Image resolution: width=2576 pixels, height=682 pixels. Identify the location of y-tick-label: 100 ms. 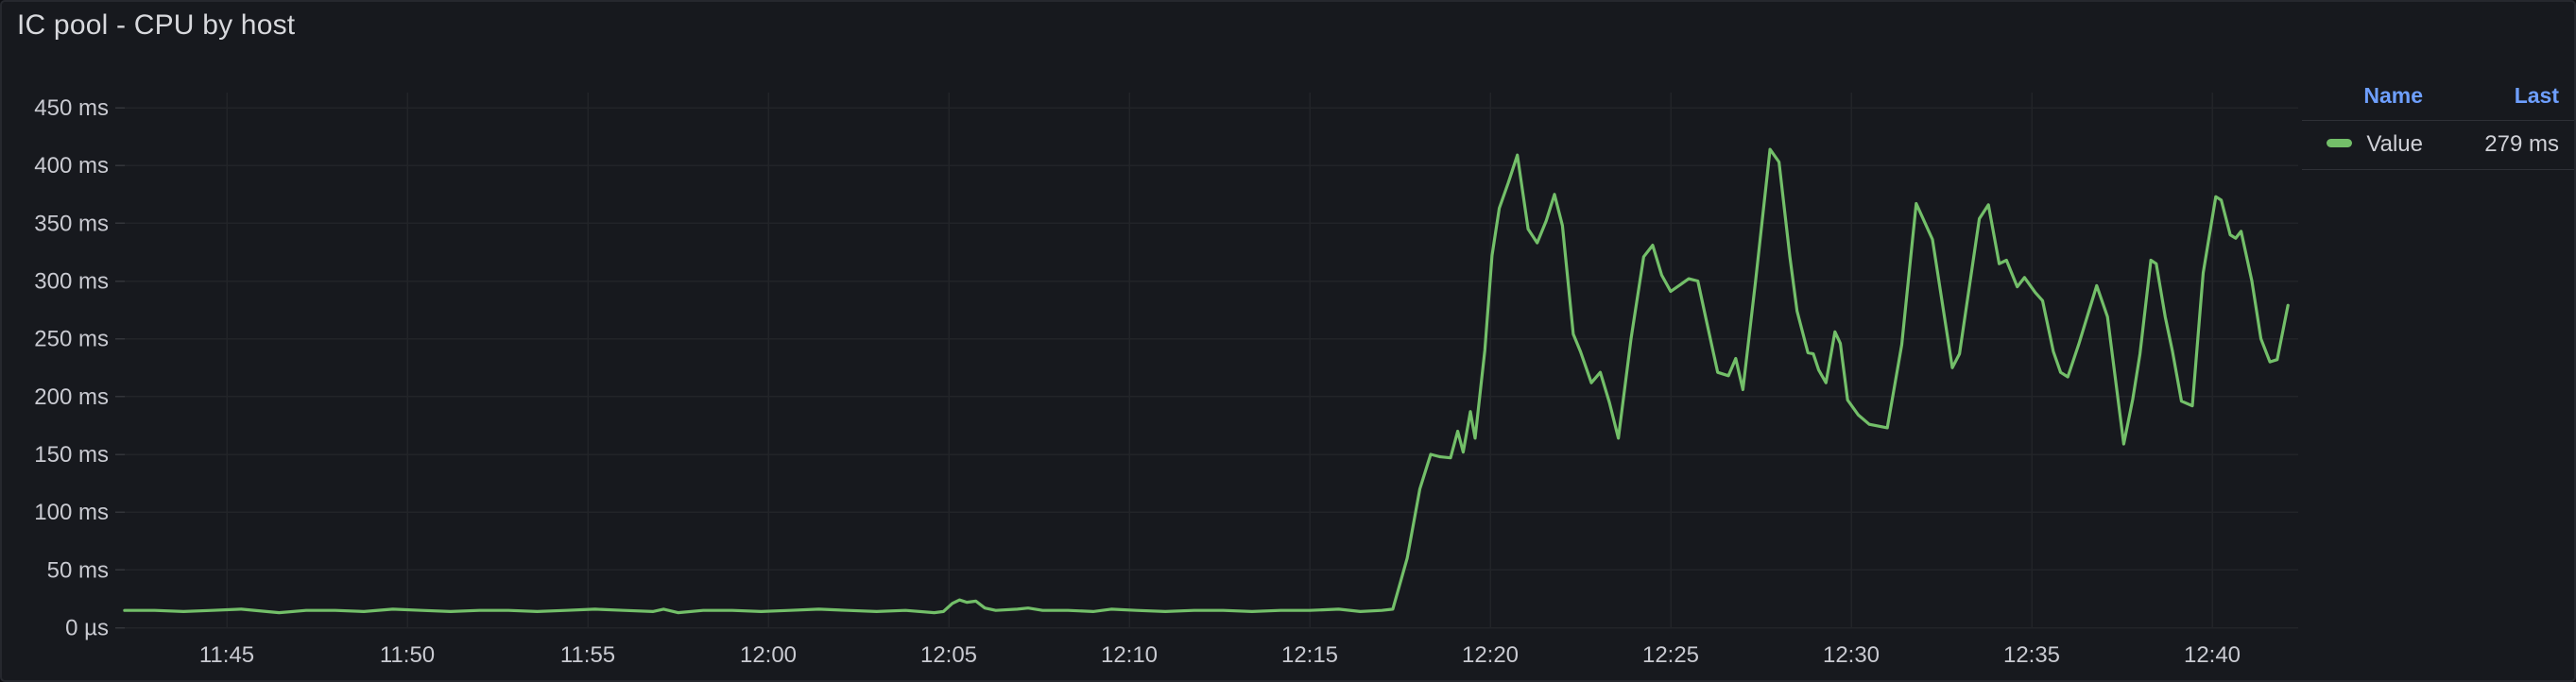
(71, 512).